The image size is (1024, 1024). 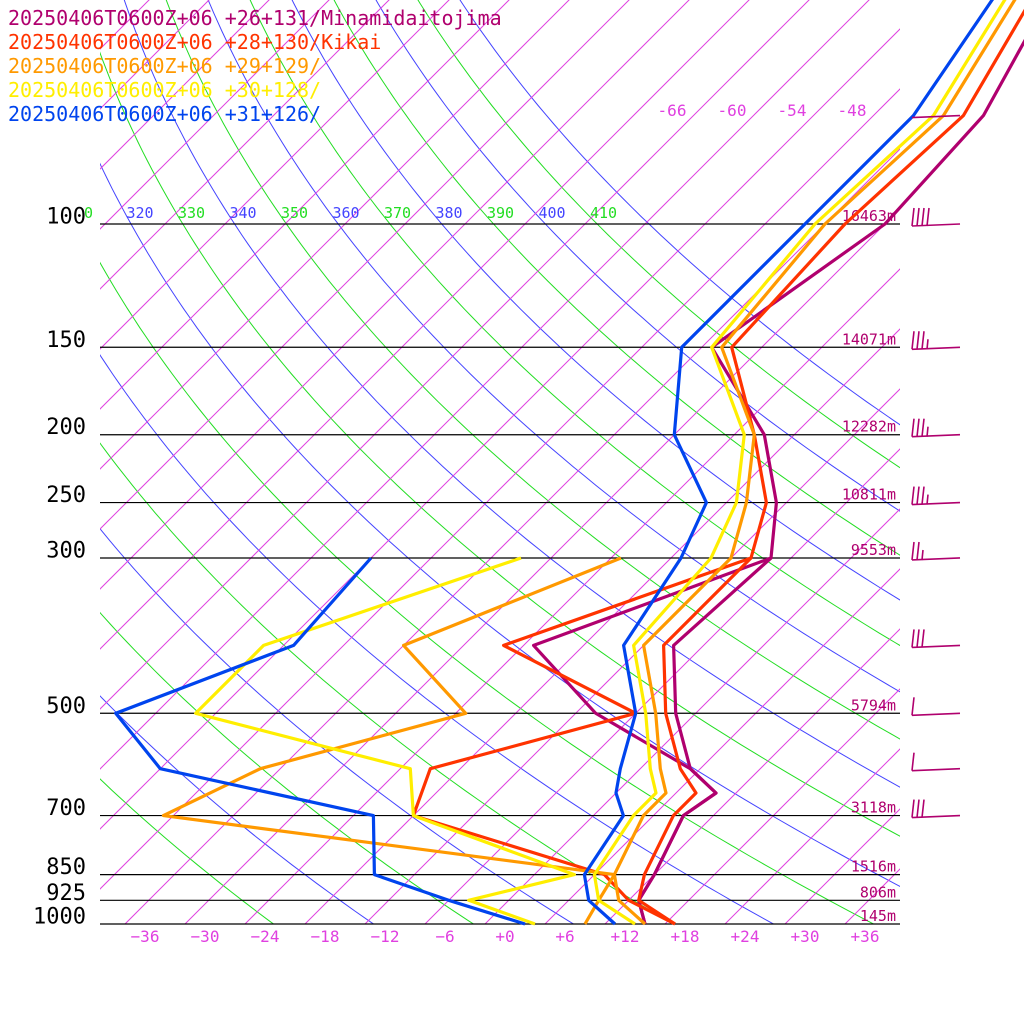 I want to click on temperature-tick-label: +0, so click(x=504, y=936).